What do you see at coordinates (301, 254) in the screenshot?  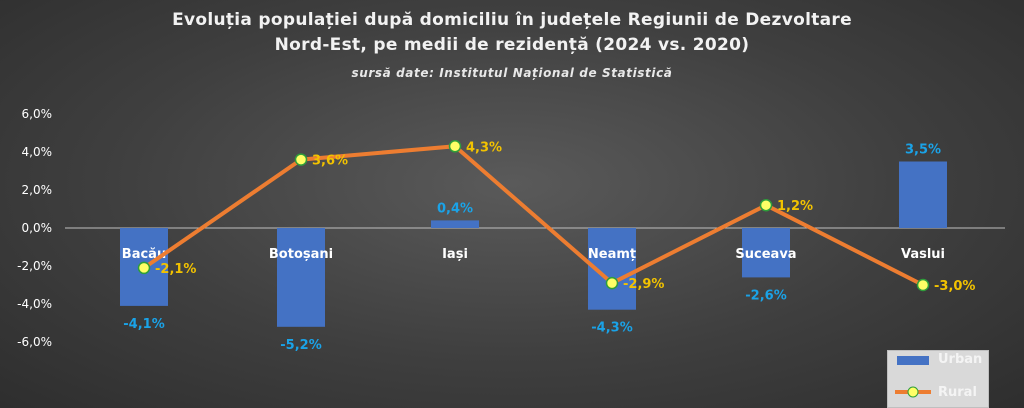 I see `category-label: Botoșani` at bounding box center [301, 254].